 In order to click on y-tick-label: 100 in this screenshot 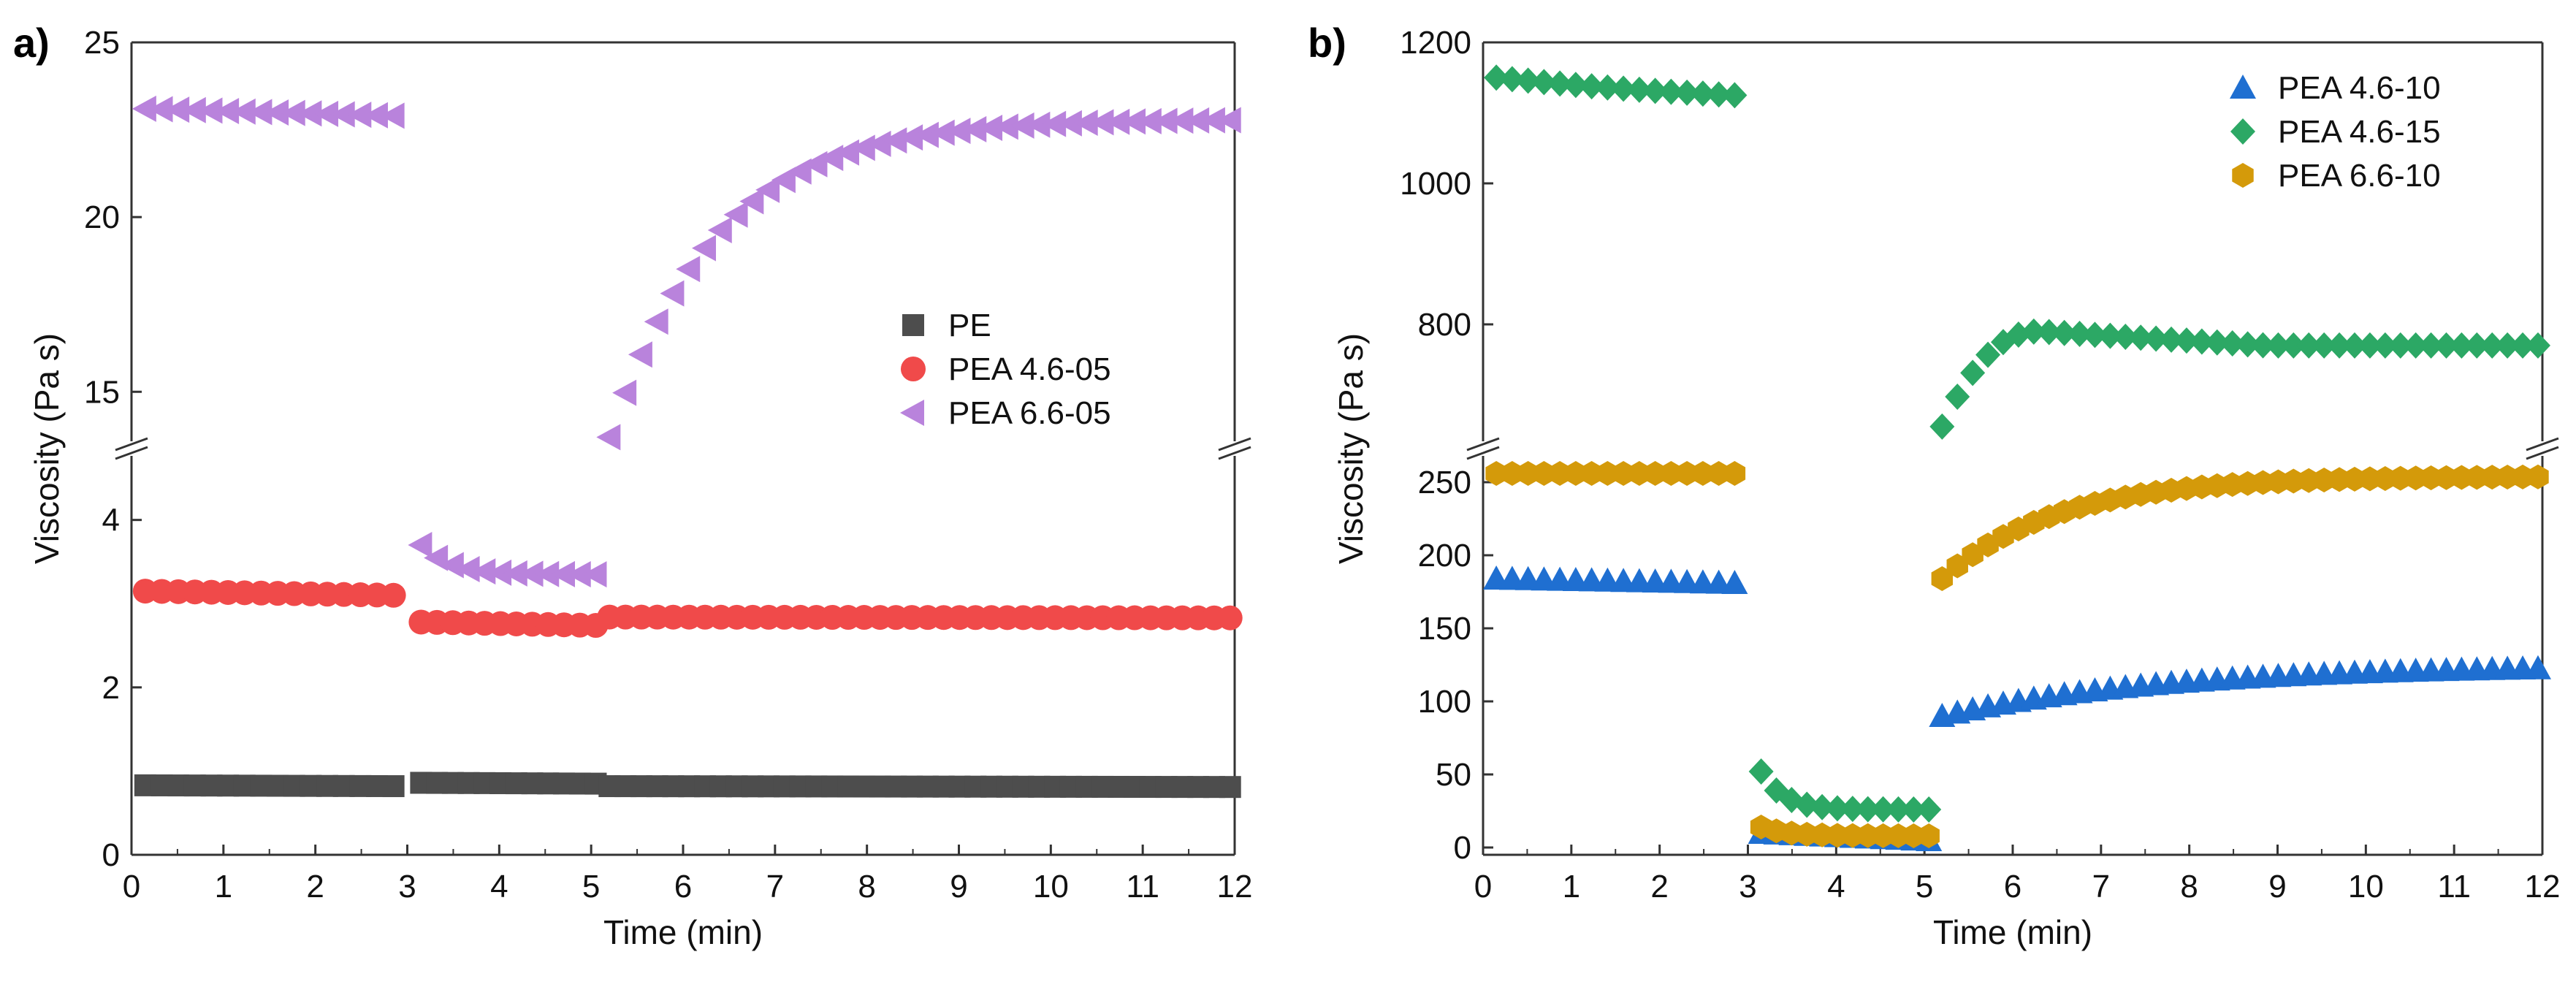, I will do `click(1445, 702)`.